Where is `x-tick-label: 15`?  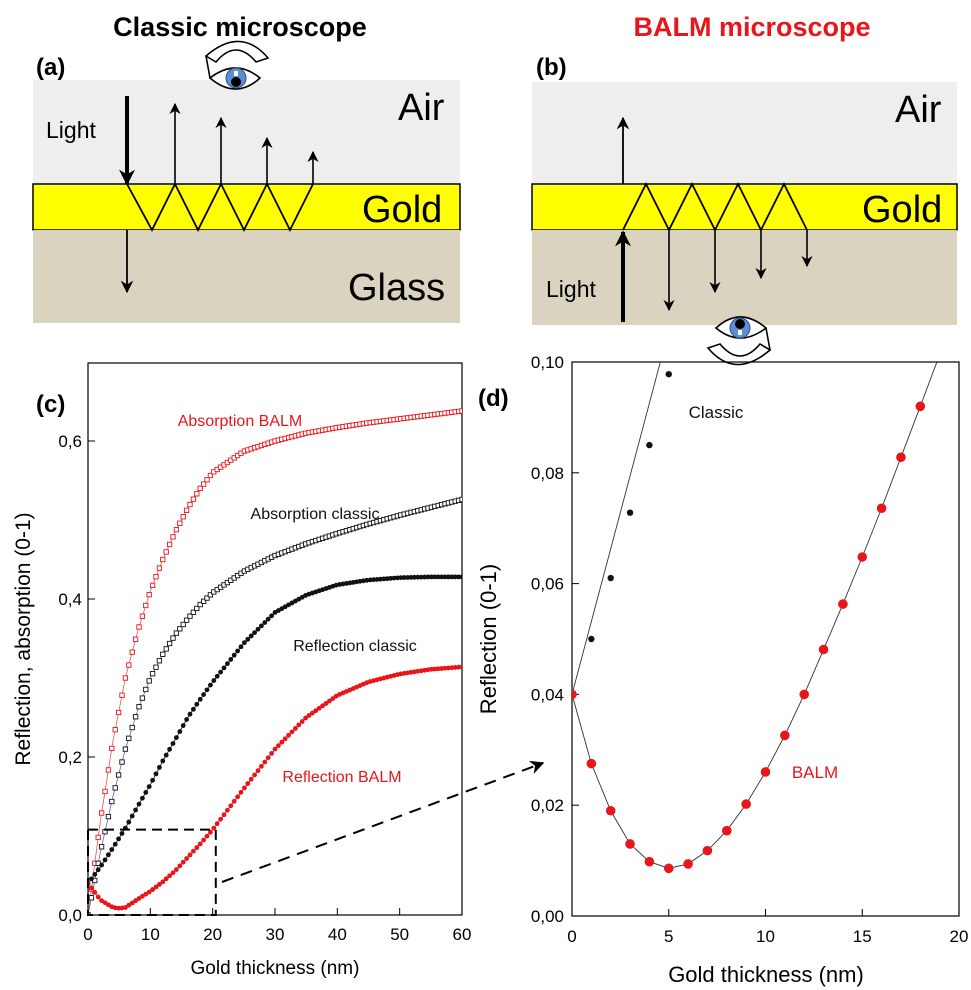 x-tick-label: 15 is located at coordinates (862, 936).